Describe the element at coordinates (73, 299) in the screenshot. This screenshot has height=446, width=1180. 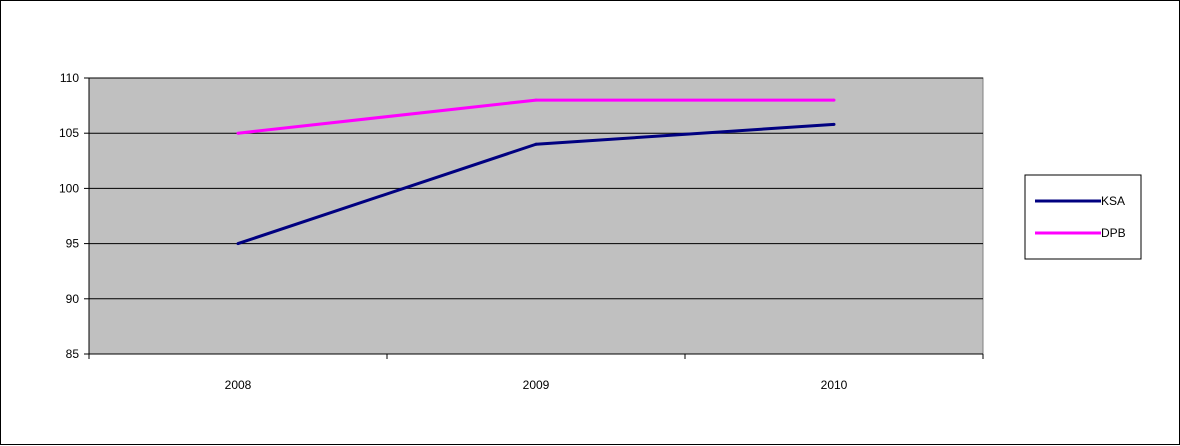
I see `y-tick-label-90: 90` at that location.